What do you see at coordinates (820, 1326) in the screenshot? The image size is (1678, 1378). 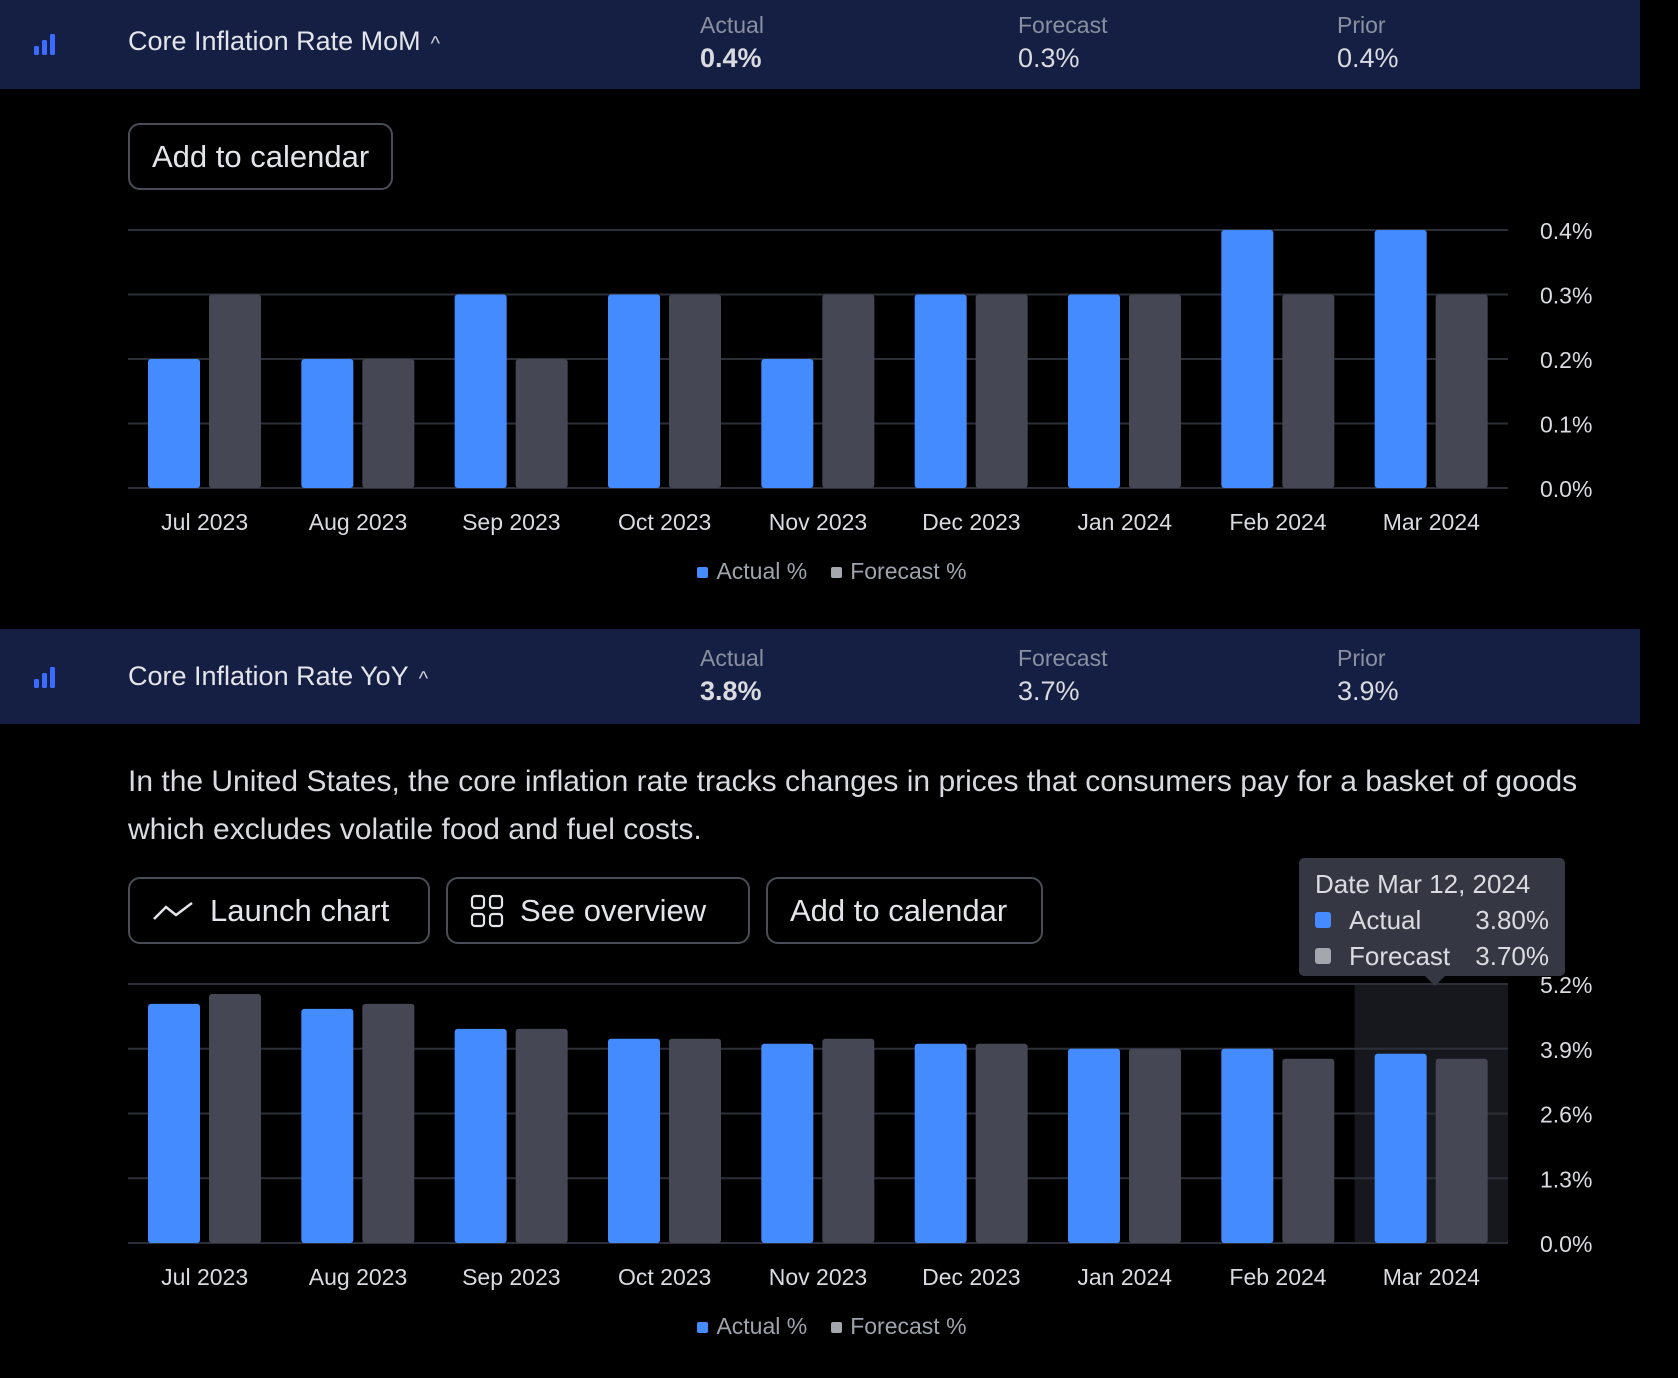 I see `yoy-legend: Actual % Forecast %` at bounding box center [820, 1326].